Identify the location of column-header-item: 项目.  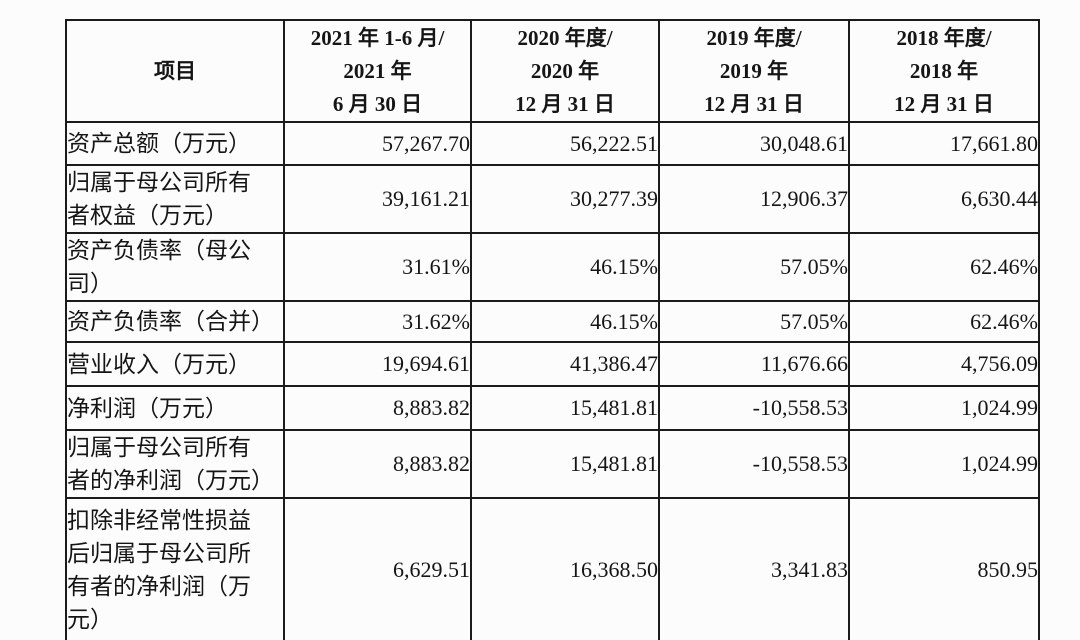
(175, 71).